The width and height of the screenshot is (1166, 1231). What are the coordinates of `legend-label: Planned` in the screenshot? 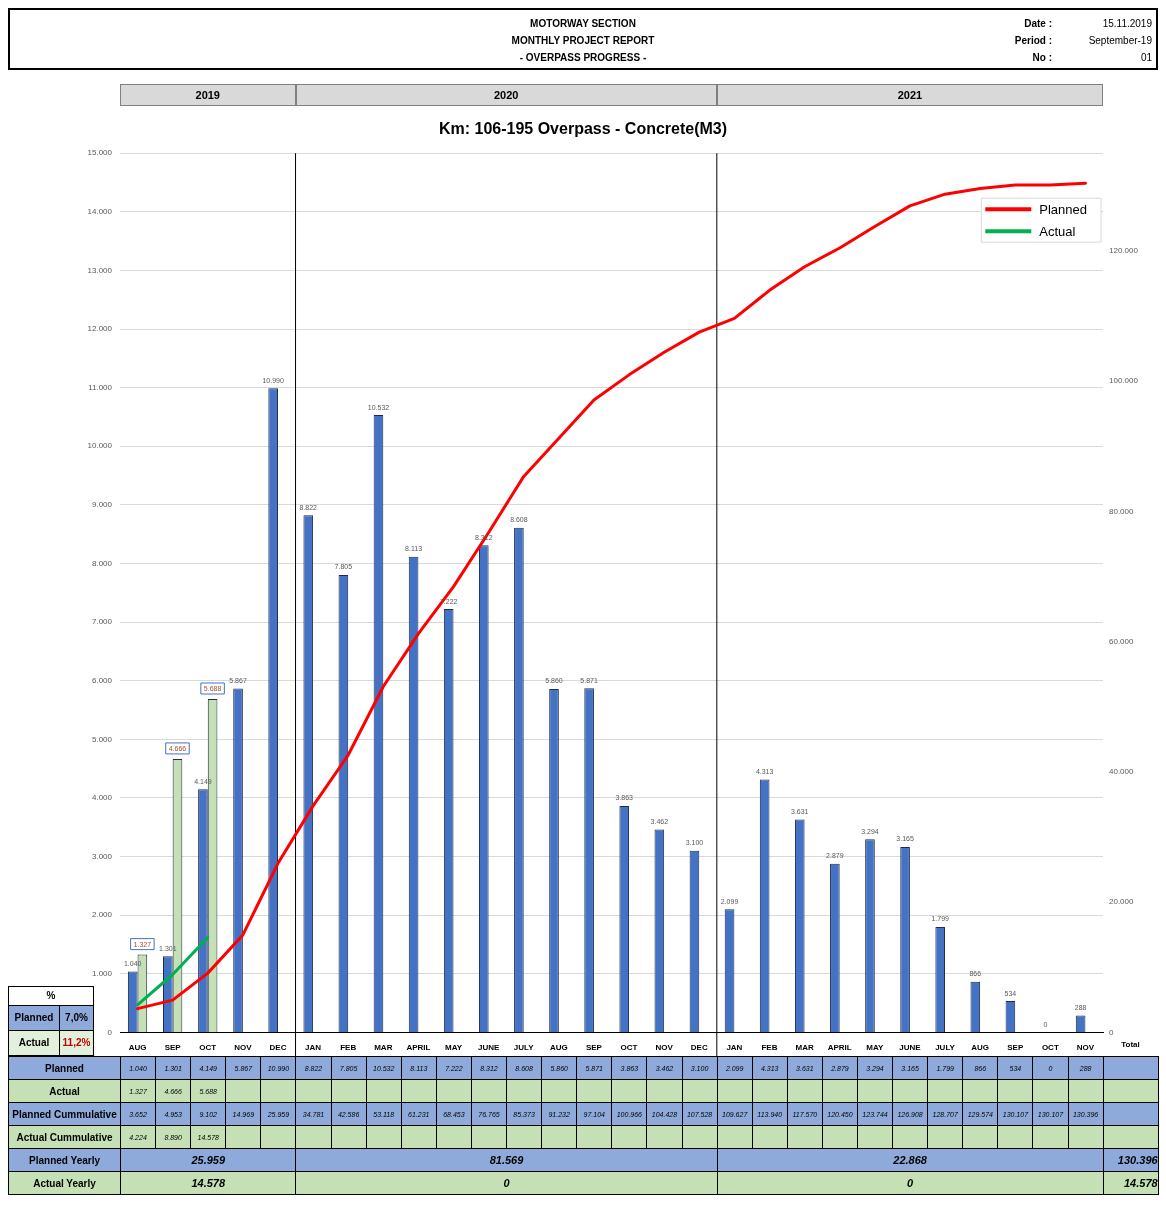 It's located at (1063, 209).